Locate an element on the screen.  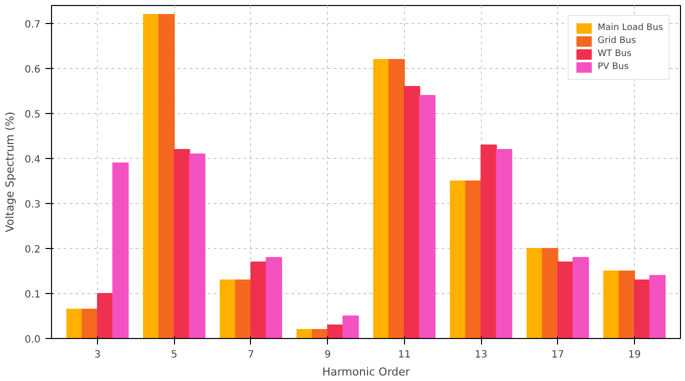
y-tick-label: 0.5 is located at coordinates (32, 115).